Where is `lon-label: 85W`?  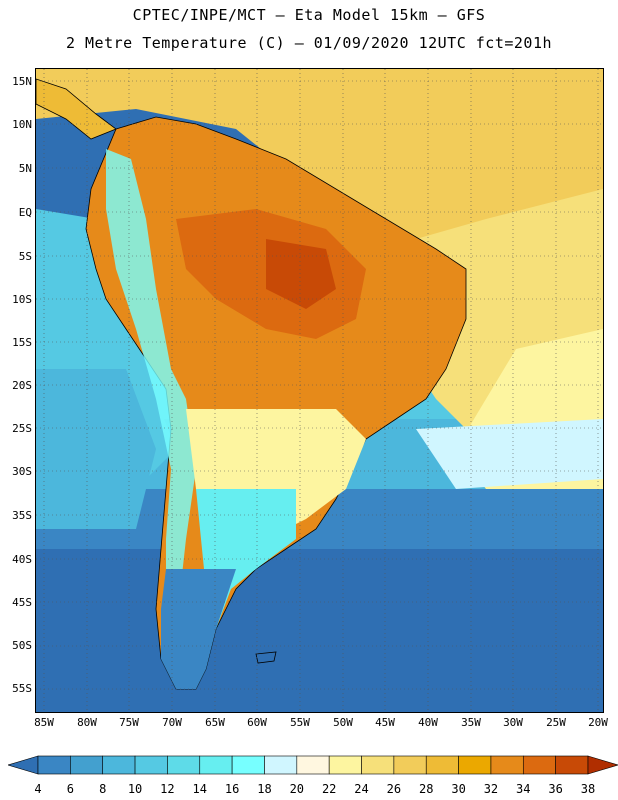 lon-label: 85W is located at coordinates (44, 722).